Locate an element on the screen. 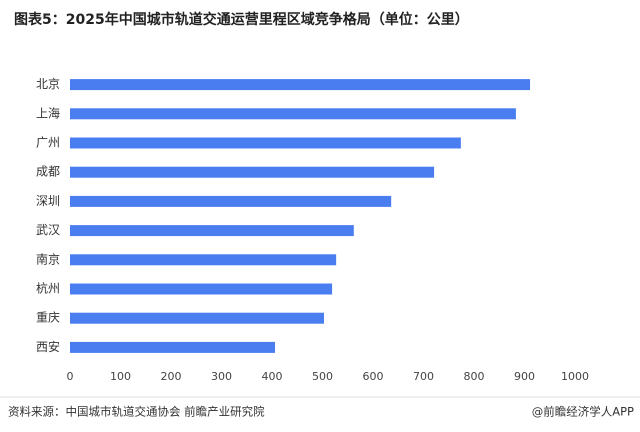 This screenshot has width=640, height=432. x-tick-label: 1000 is located at coordinates (575, 376).